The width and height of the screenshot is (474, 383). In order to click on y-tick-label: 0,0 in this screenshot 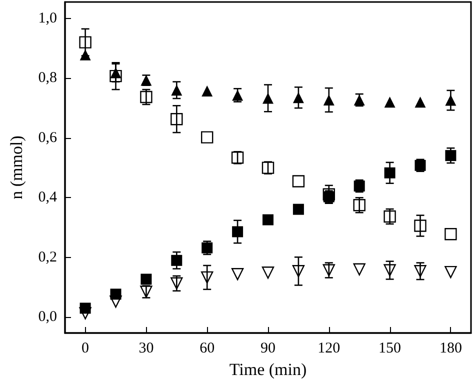, I will do `click(47, 317)`.